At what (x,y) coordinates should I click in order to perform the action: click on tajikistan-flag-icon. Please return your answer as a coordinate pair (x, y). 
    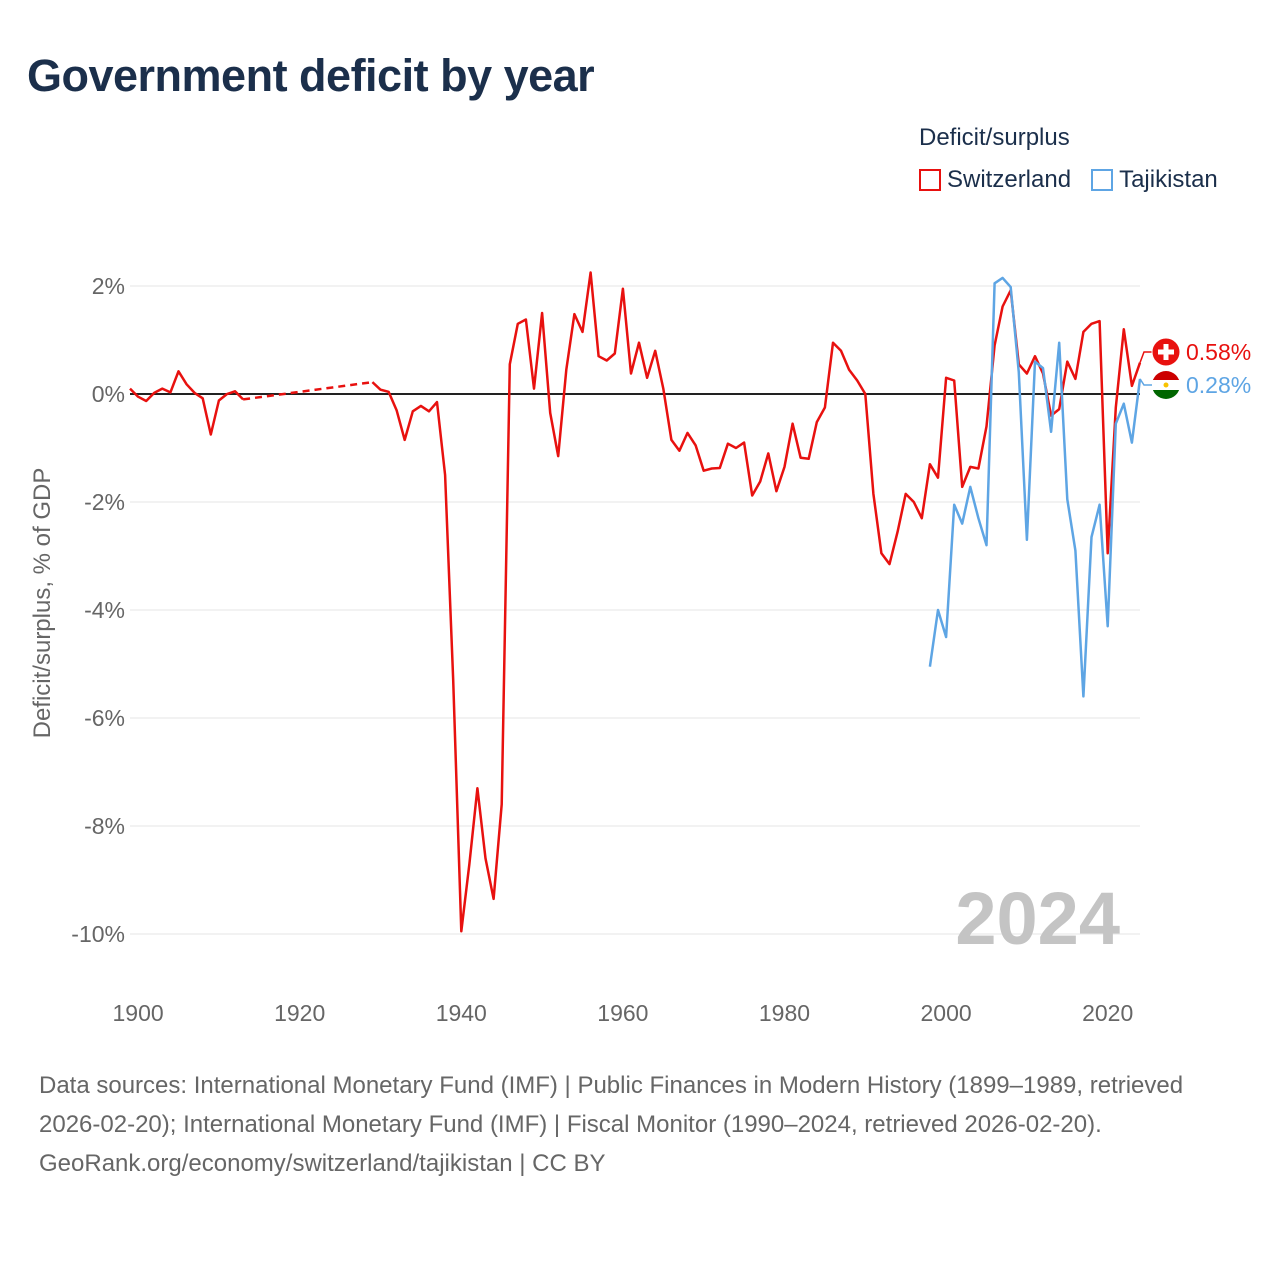
    Looking at the image, I should click on (1166, 385).